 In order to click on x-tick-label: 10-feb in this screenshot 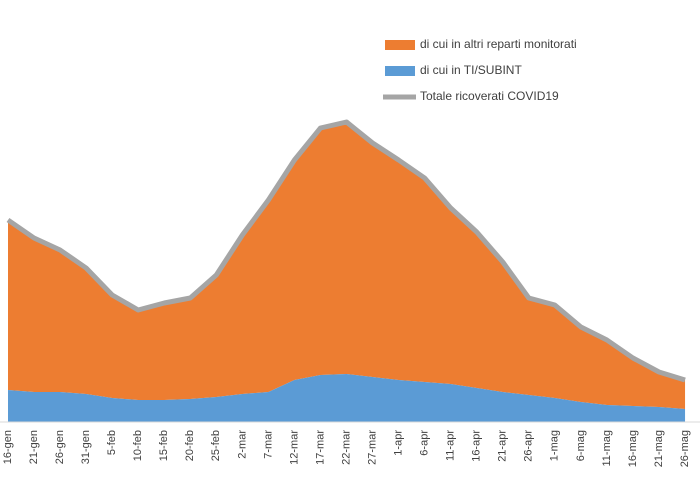, I will do `click(138, 445)`.